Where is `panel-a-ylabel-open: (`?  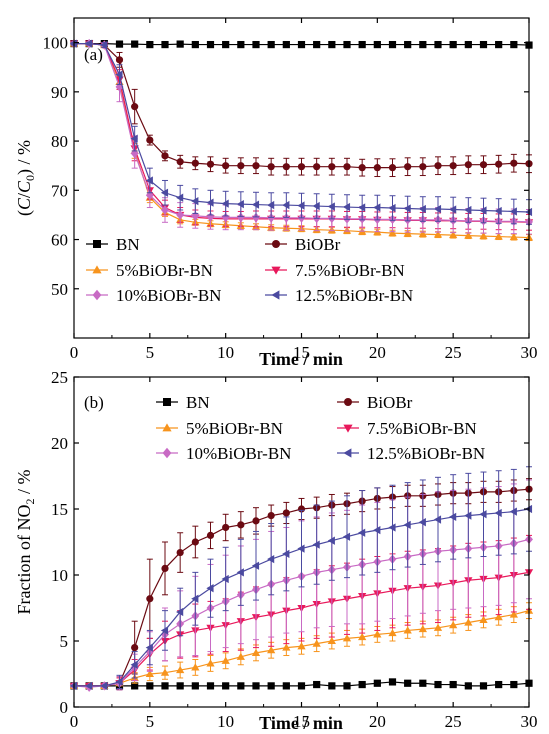
panel-a-ylabel-open: ( is located at coordinates (24, 213).